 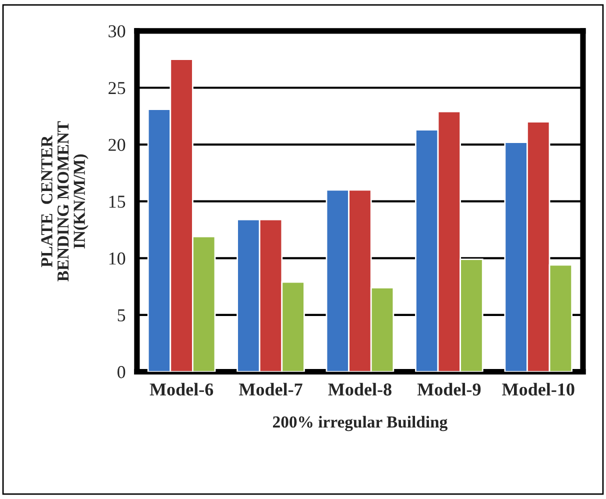 I want to click on x-tick-label: Model-6, so click(x=182, y=389).